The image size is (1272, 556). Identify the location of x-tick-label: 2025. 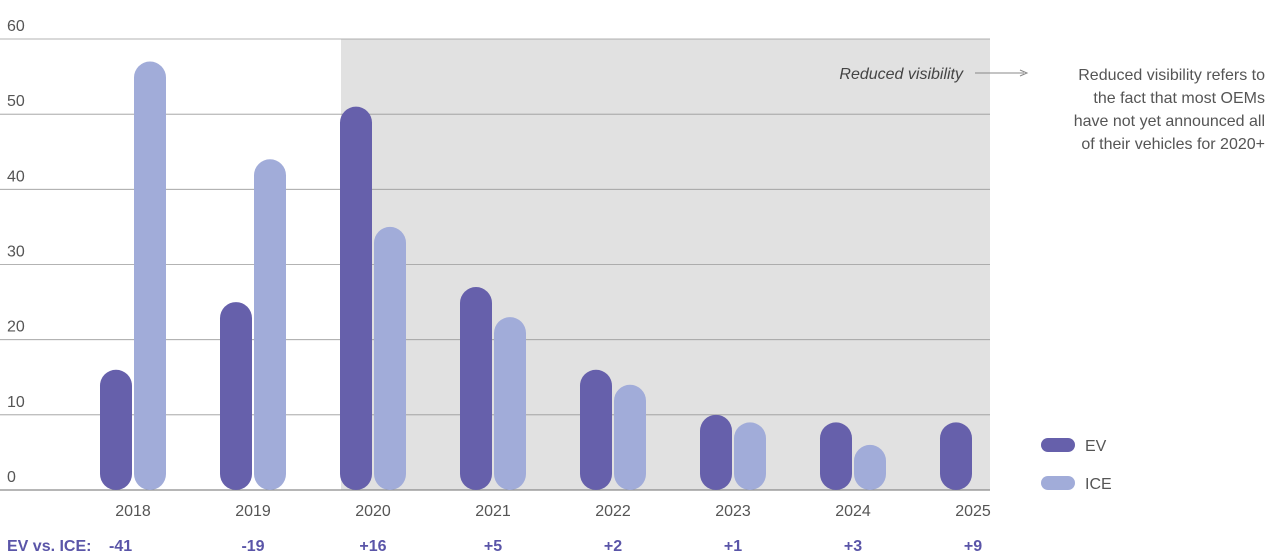
(973, 511).